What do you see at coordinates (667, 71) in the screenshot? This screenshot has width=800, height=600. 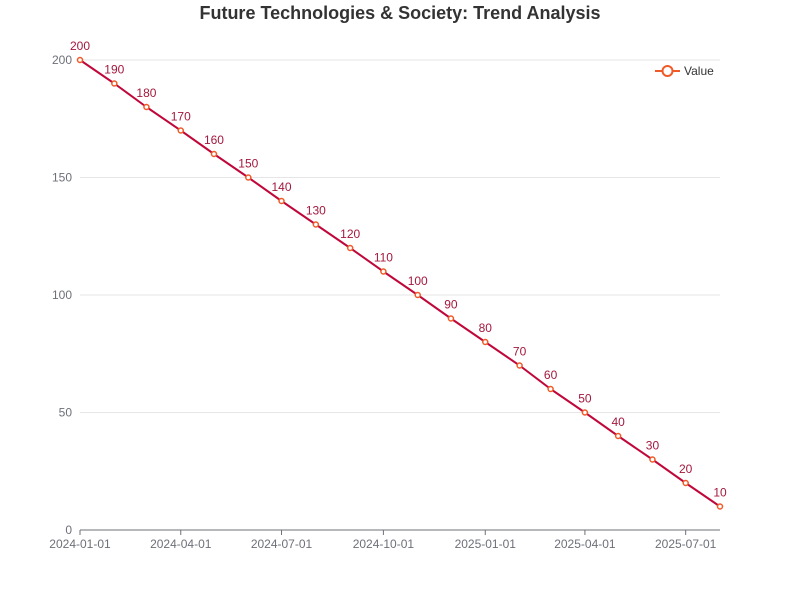 I see `legend-marker-icon` at bounding box center [667, 71].